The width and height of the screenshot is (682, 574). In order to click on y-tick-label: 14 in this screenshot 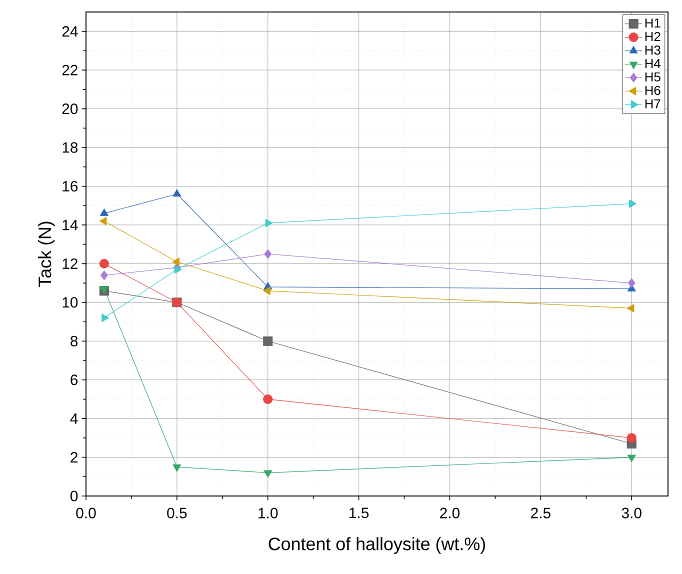, I will do `click(70, 225)`.